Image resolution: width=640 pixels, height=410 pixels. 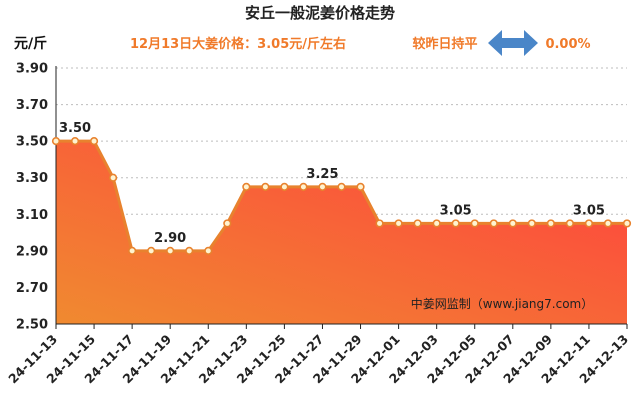 I want to click on price-note: 12月13日大姜价格：3.05元/斤左右, so click(x=238, y=44).